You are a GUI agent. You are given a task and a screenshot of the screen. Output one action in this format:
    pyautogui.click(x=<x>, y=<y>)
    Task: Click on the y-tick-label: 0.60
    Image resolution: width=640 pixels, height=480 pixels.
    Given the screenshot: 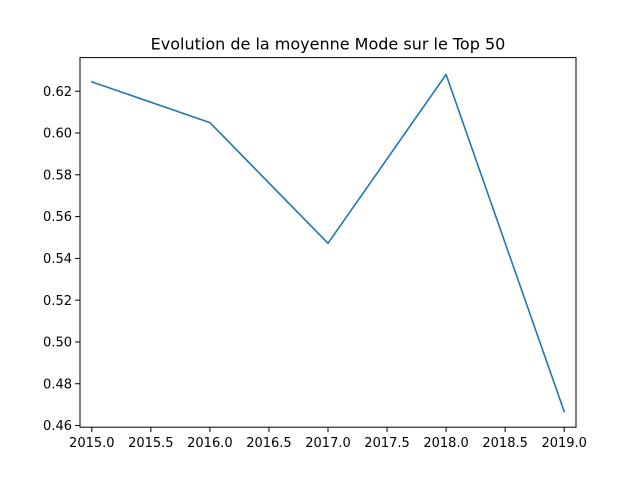 What is the action you would take?
    pyautogui.click(x=57, y=134)
    